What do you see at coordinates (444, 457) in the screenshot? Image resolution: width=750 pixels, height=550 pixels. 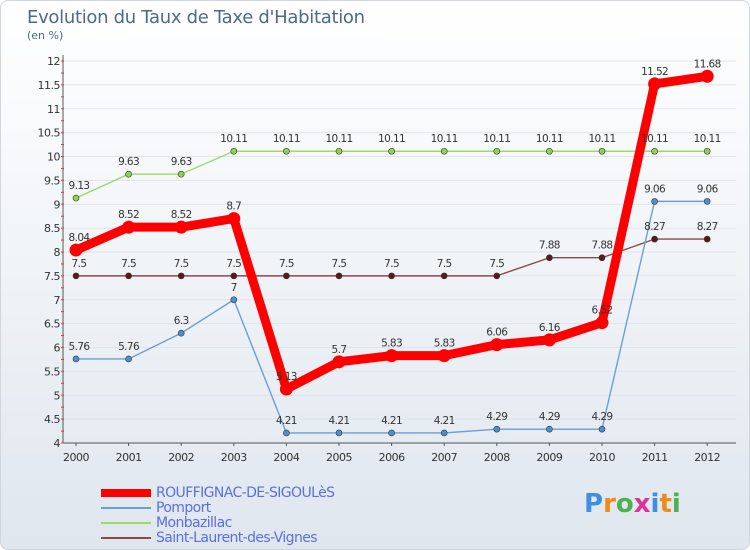 I see `x-tick-label: 2007` at bounding box center [444, 457].